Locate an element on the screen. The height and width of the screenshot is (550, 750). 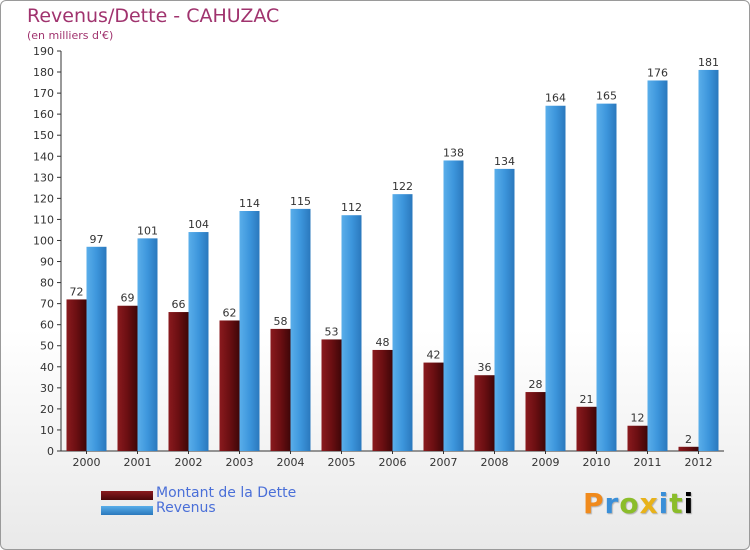
y-tick-label: 120 is located at coordinates (43, 198).